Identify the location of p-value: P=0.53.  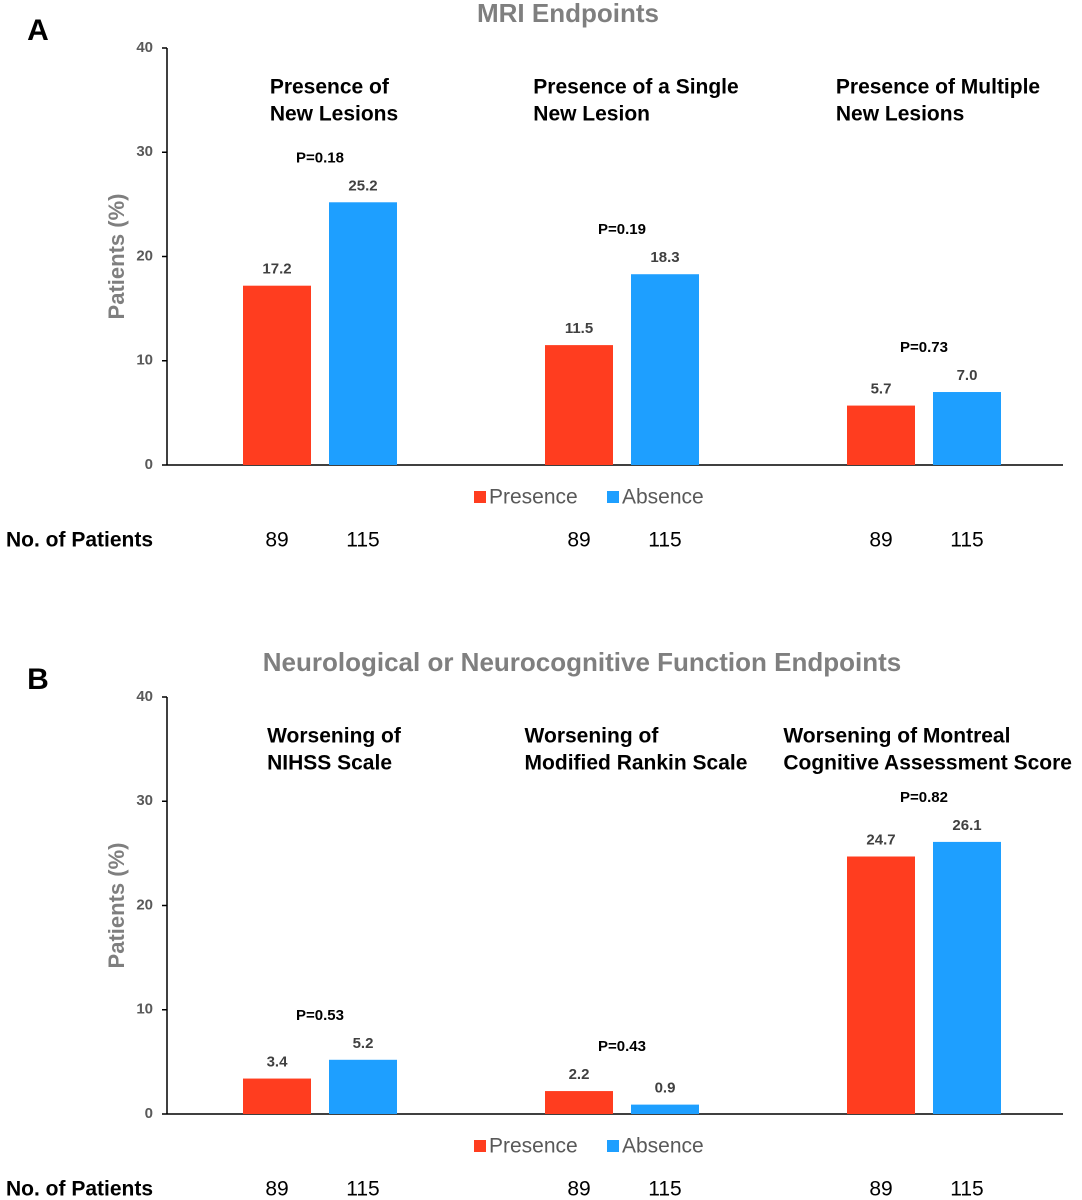
(320, 1015).